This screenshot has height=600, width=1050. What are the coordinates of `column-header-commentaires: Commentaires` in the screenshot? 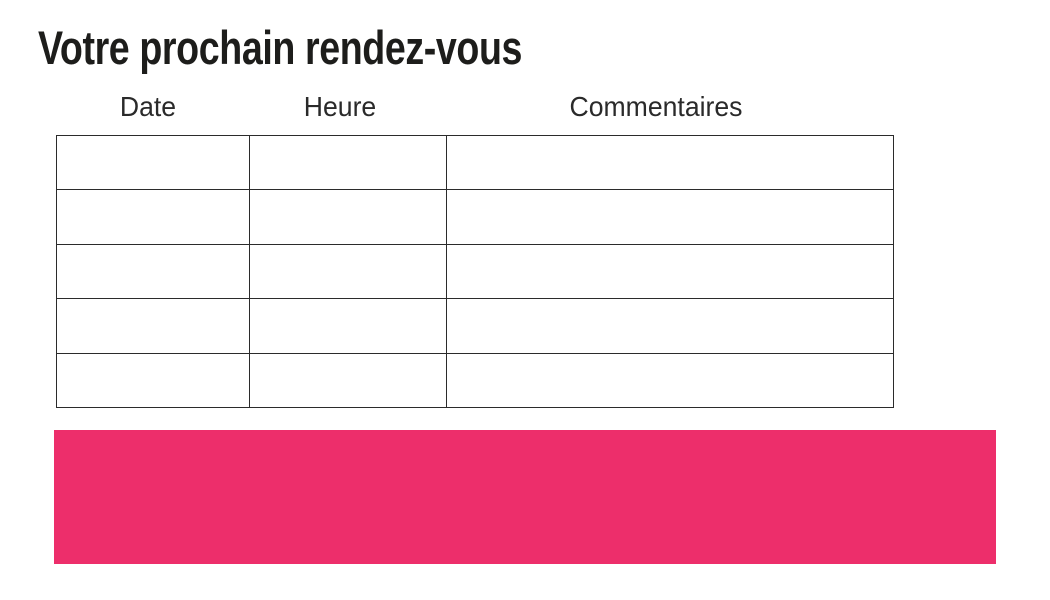 It's located at (656, 106).